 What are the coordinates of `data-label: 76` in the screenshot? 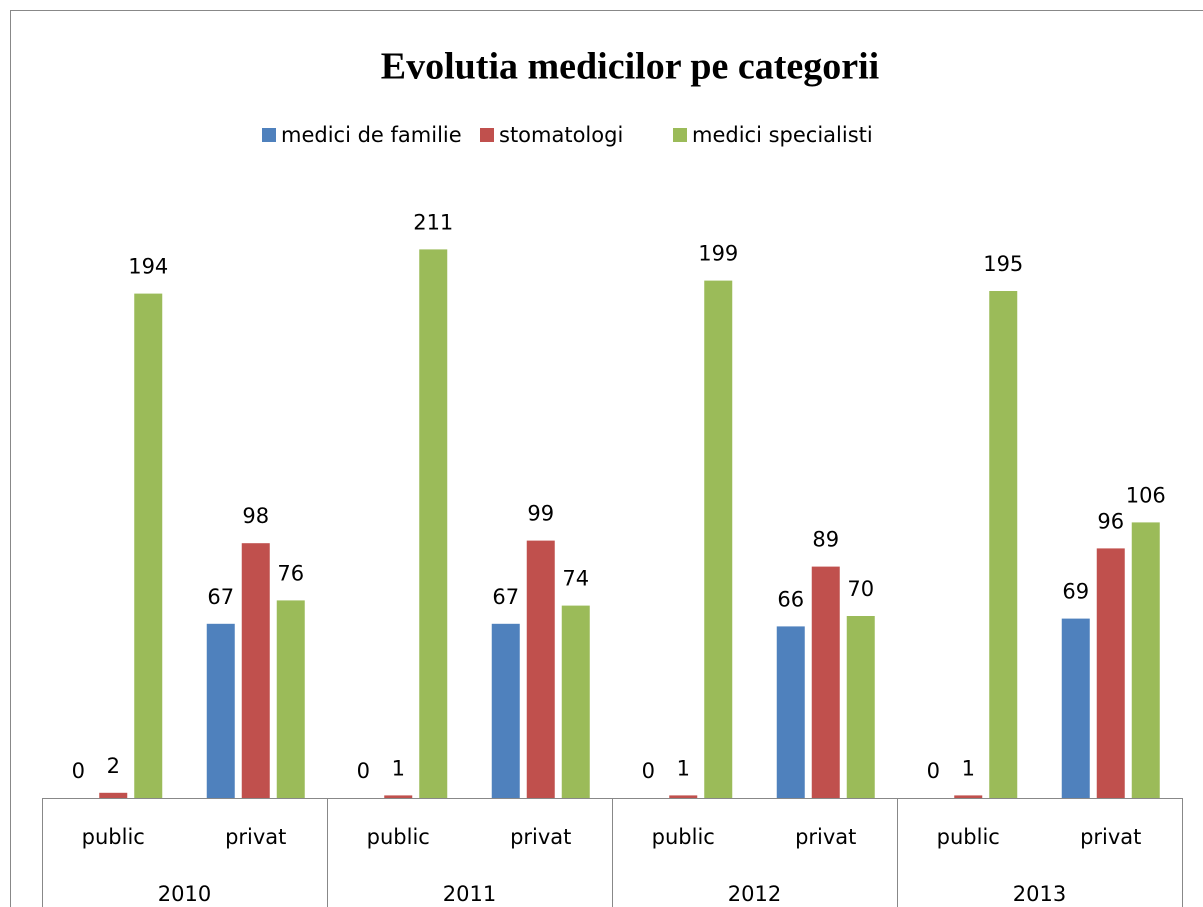 It's located at (290, 573).